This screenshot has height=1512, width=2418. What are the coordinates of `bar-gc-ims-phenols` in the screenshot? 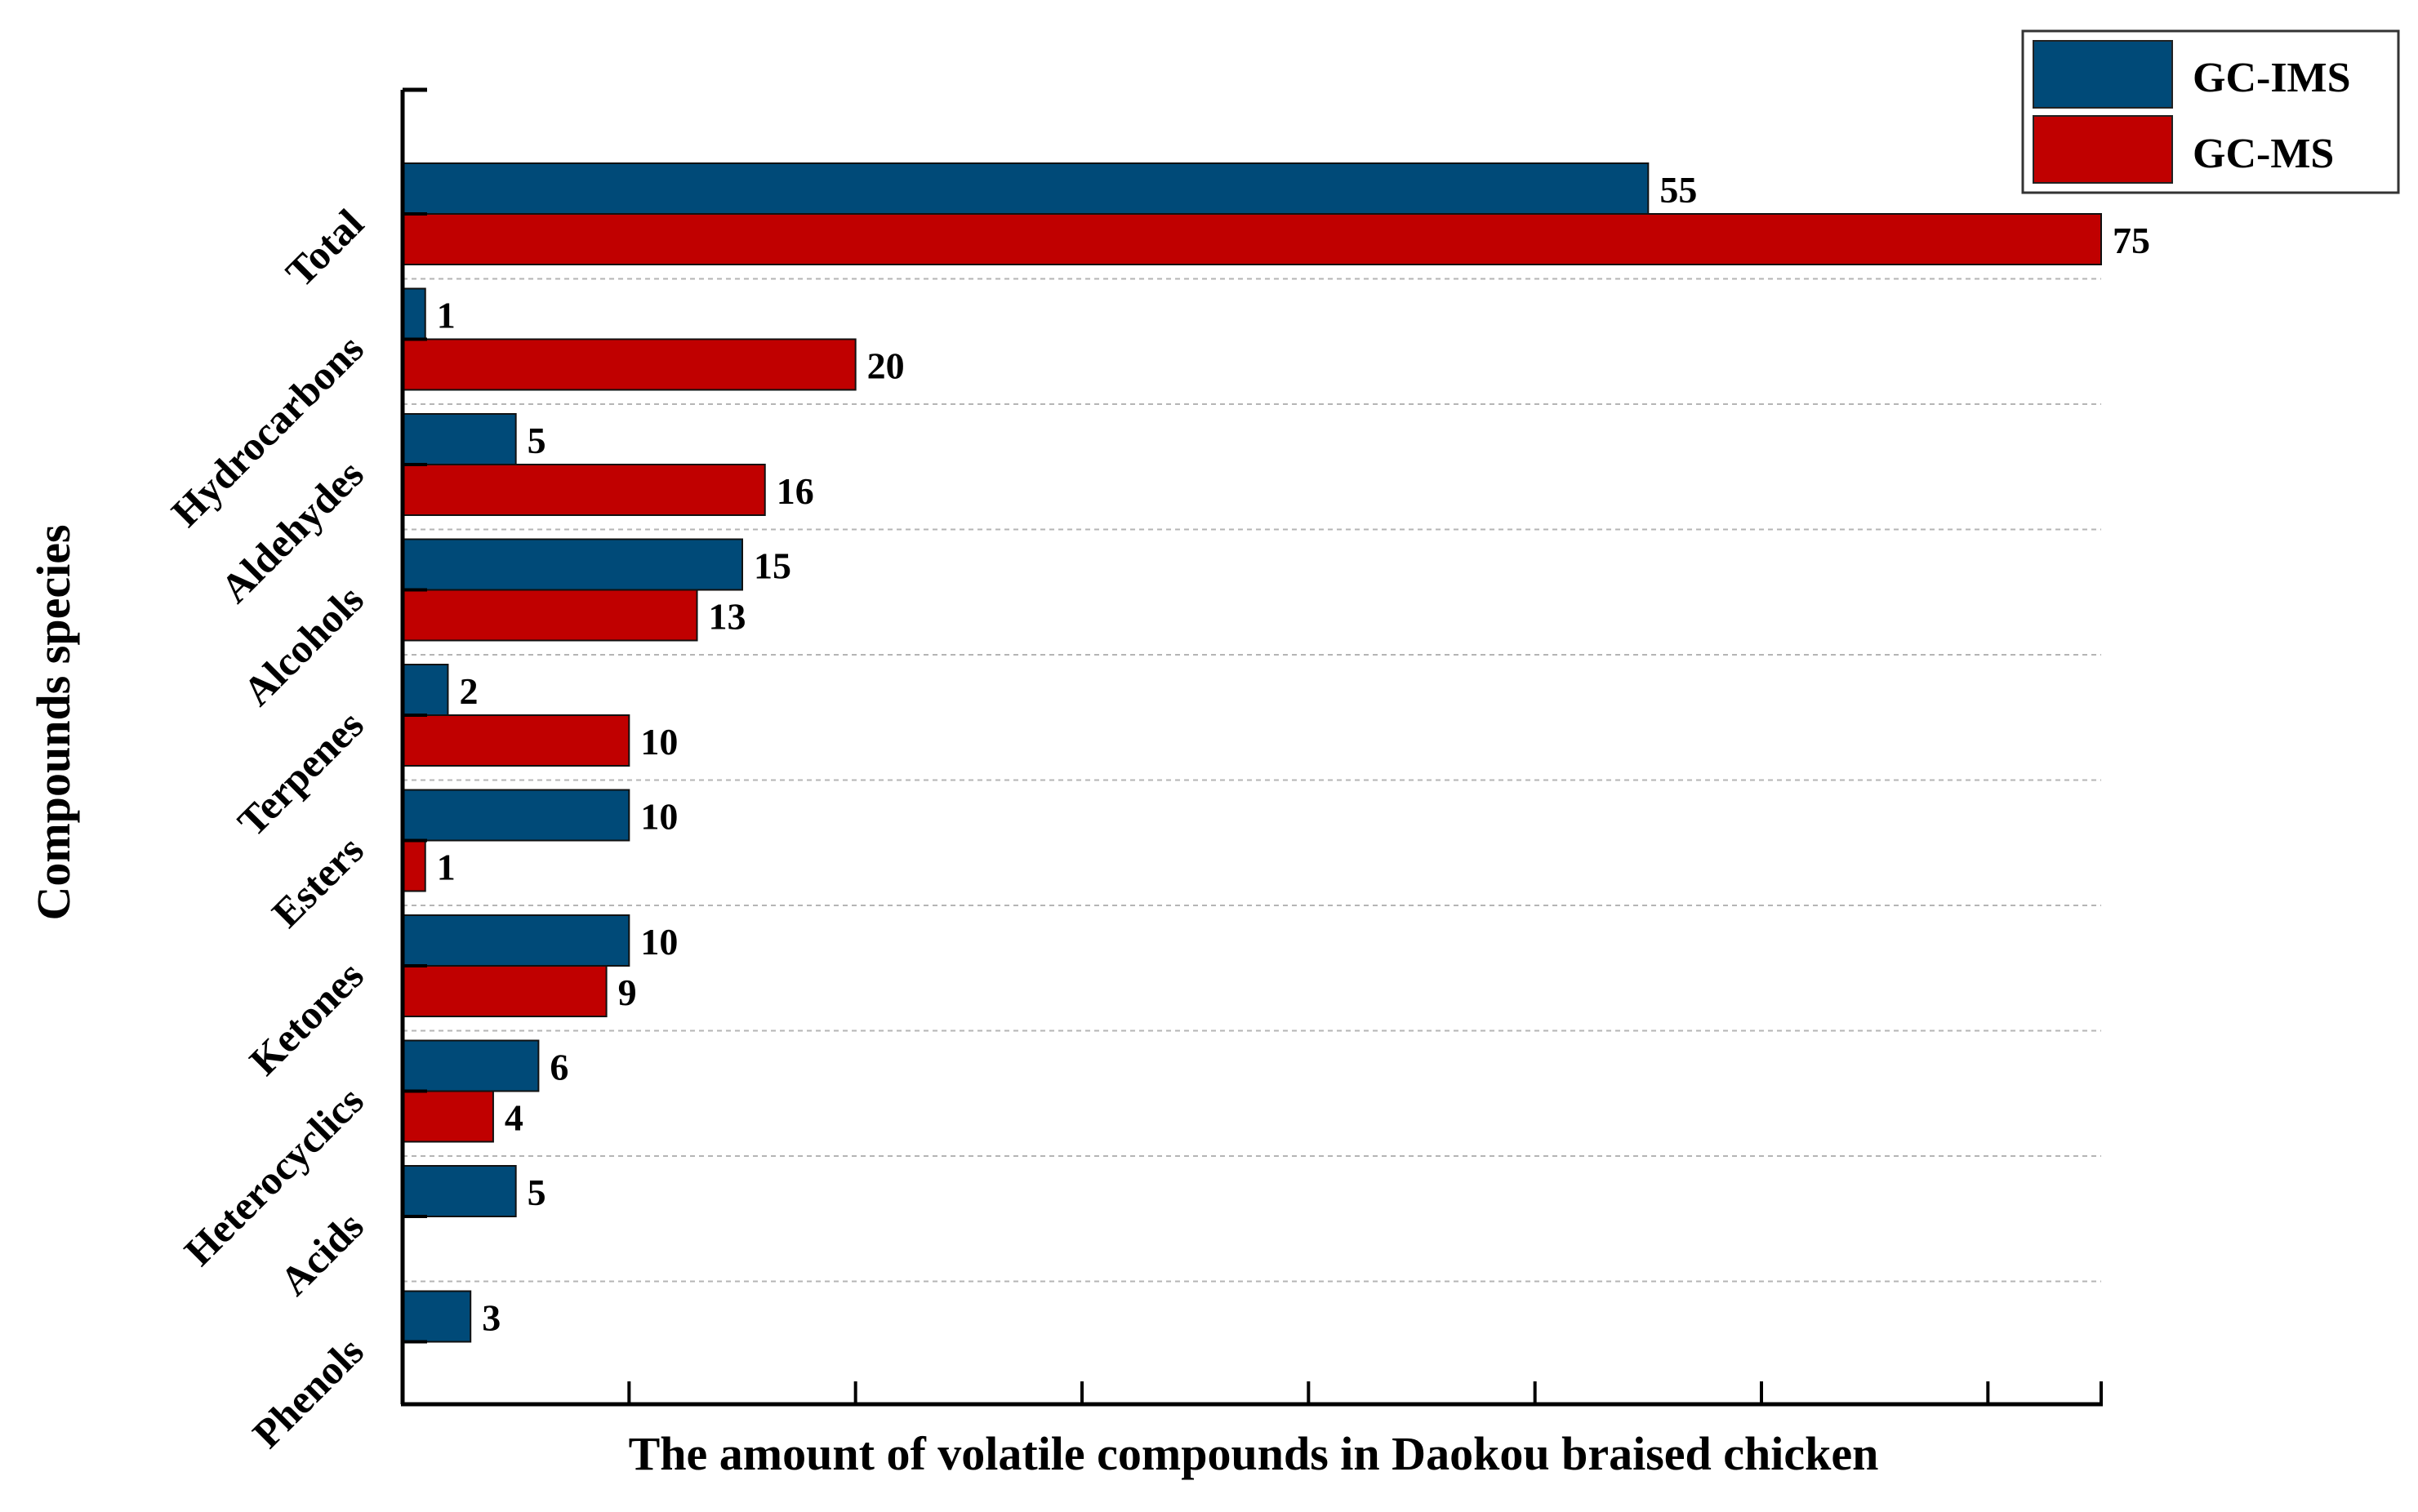 It's located at (437, 1317).